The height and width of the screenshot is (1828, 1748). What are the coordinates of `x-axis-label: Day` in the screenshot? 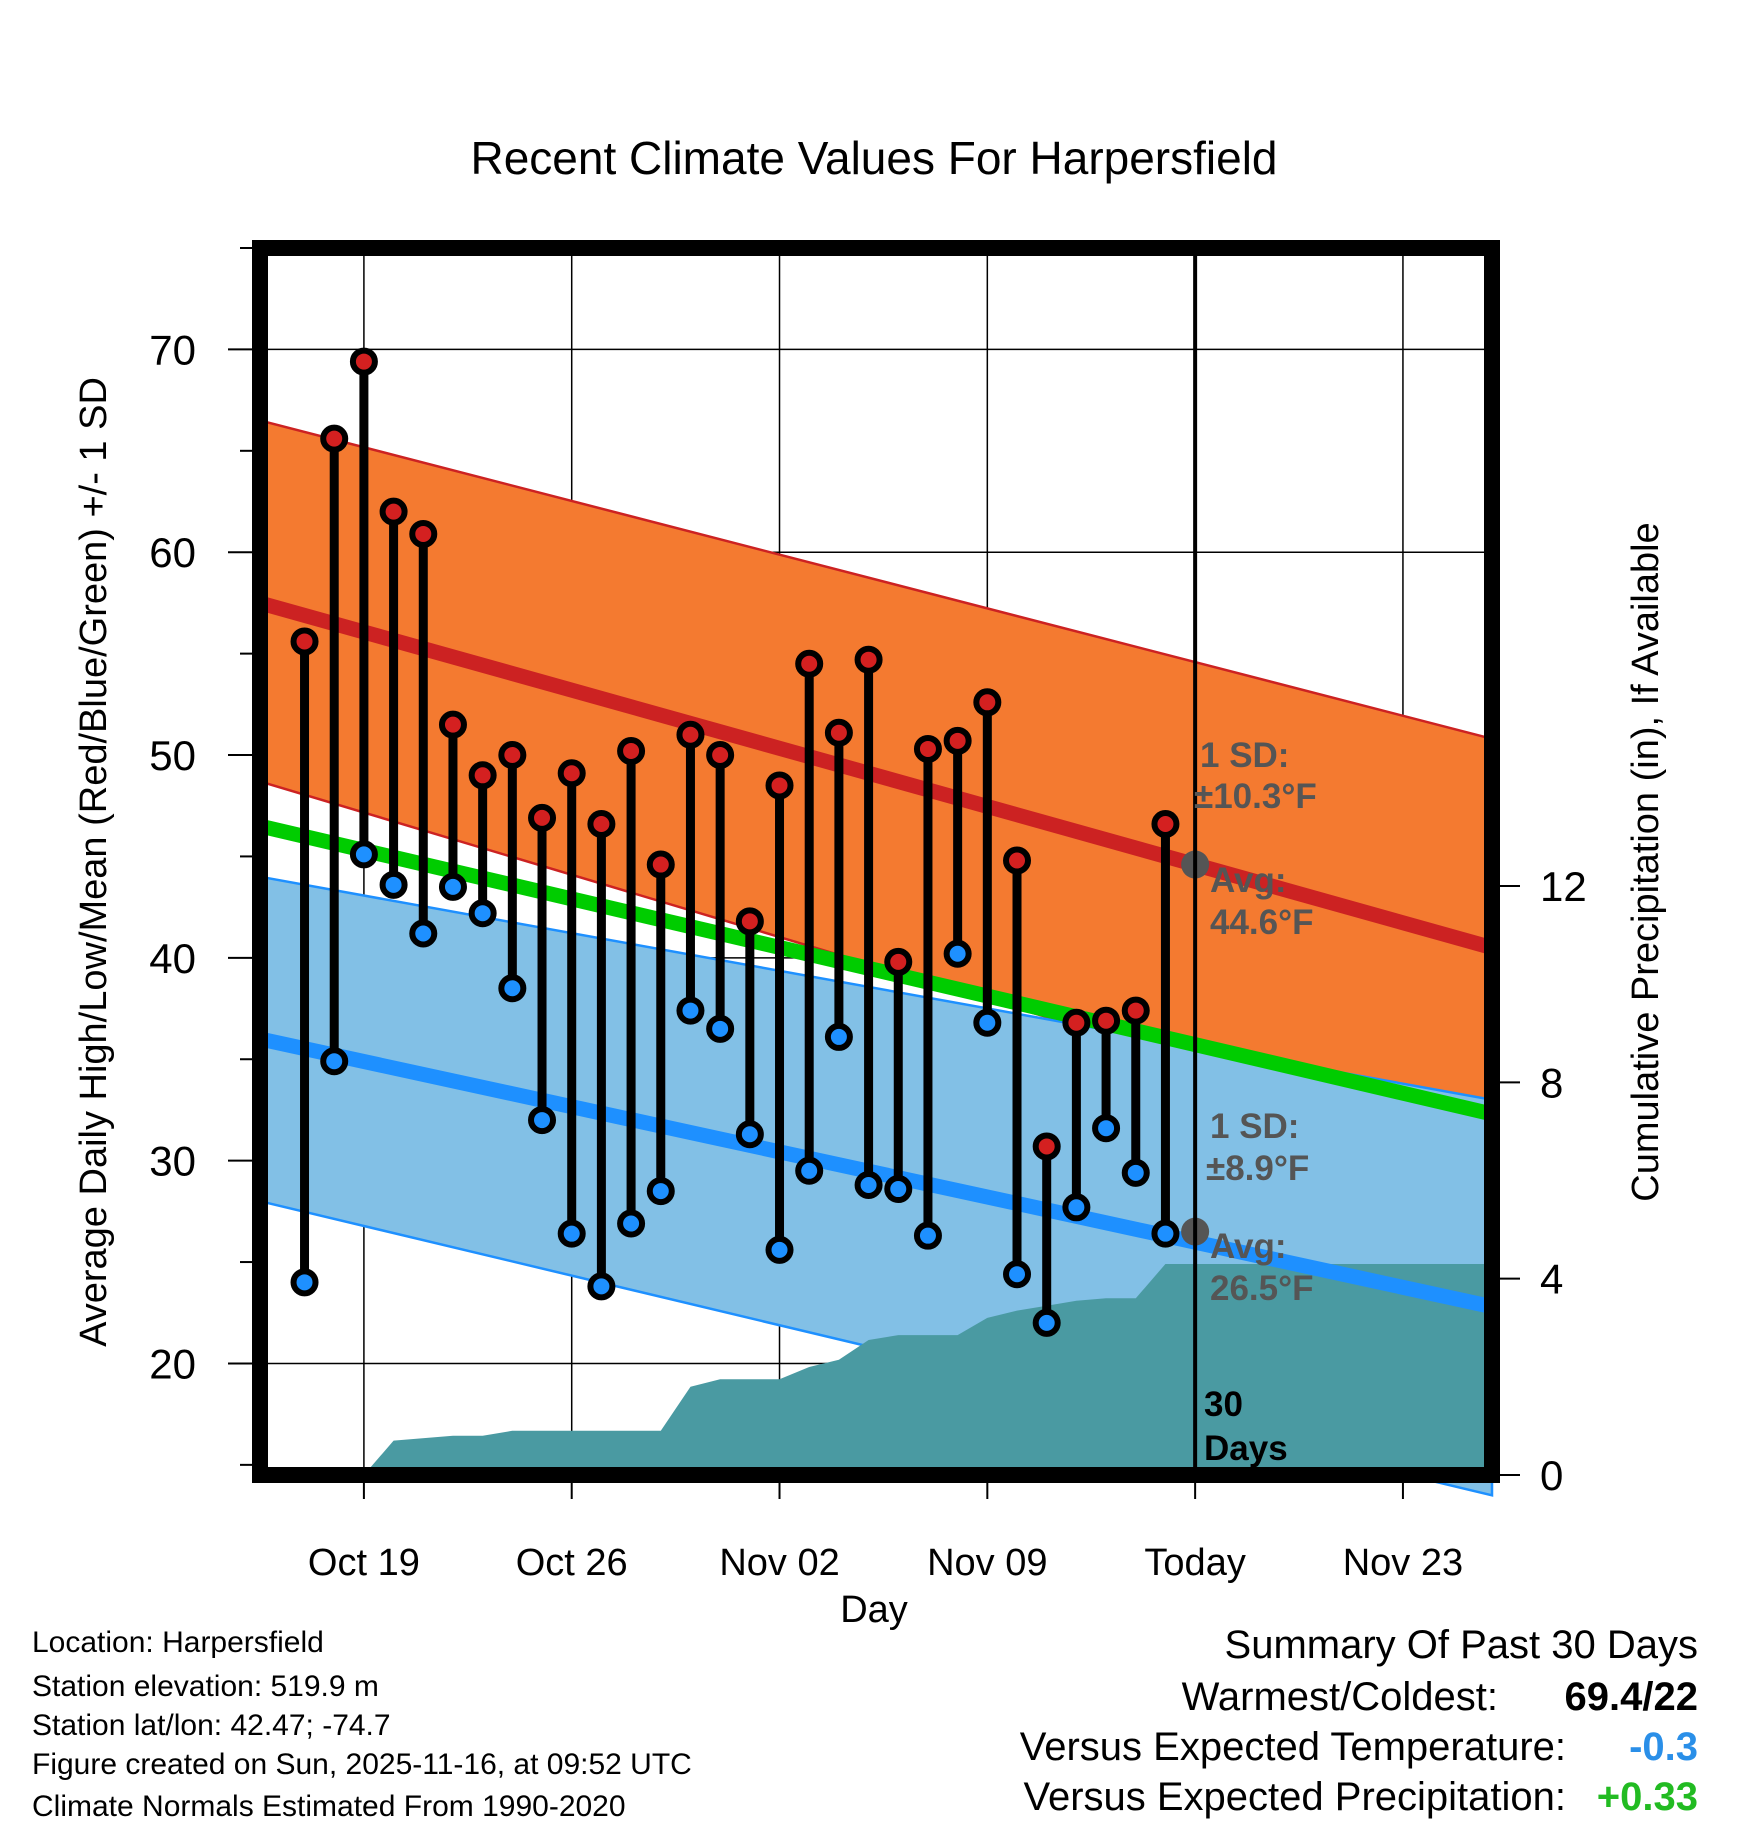 It's located at (874, 1610).